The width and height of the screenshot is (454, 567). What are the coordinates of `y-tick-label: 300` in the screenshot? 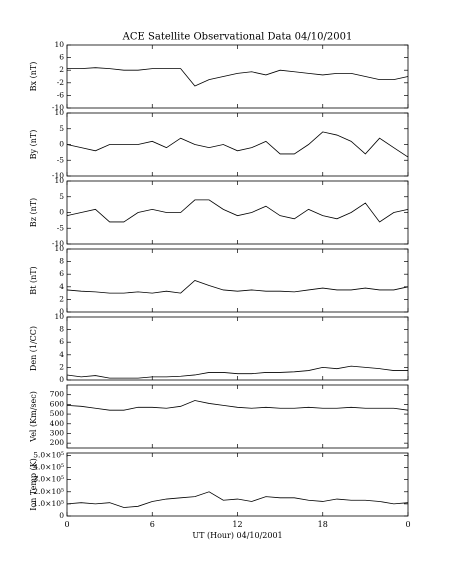 It's located at (57, 432).